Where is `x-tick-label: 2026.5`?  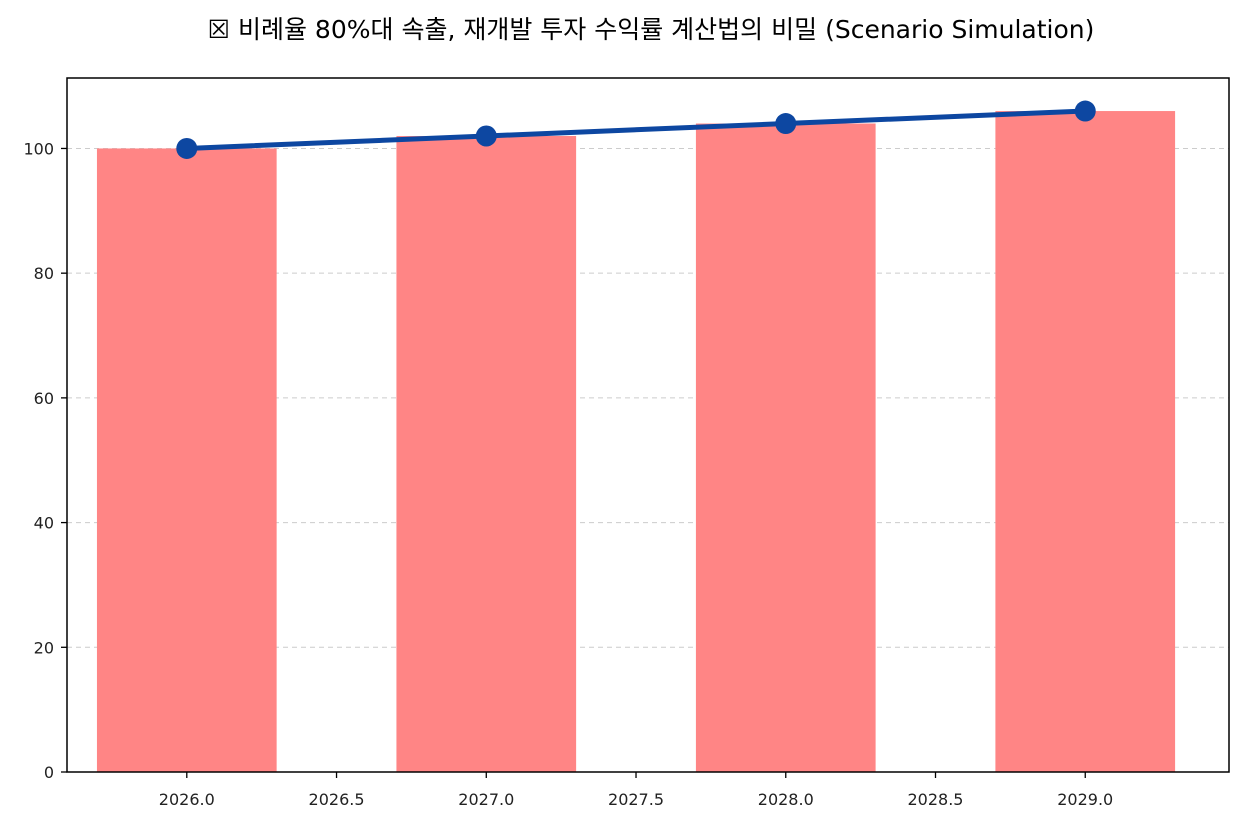
x-tick-label: 2026.5 is located at coordinates (337, 799).